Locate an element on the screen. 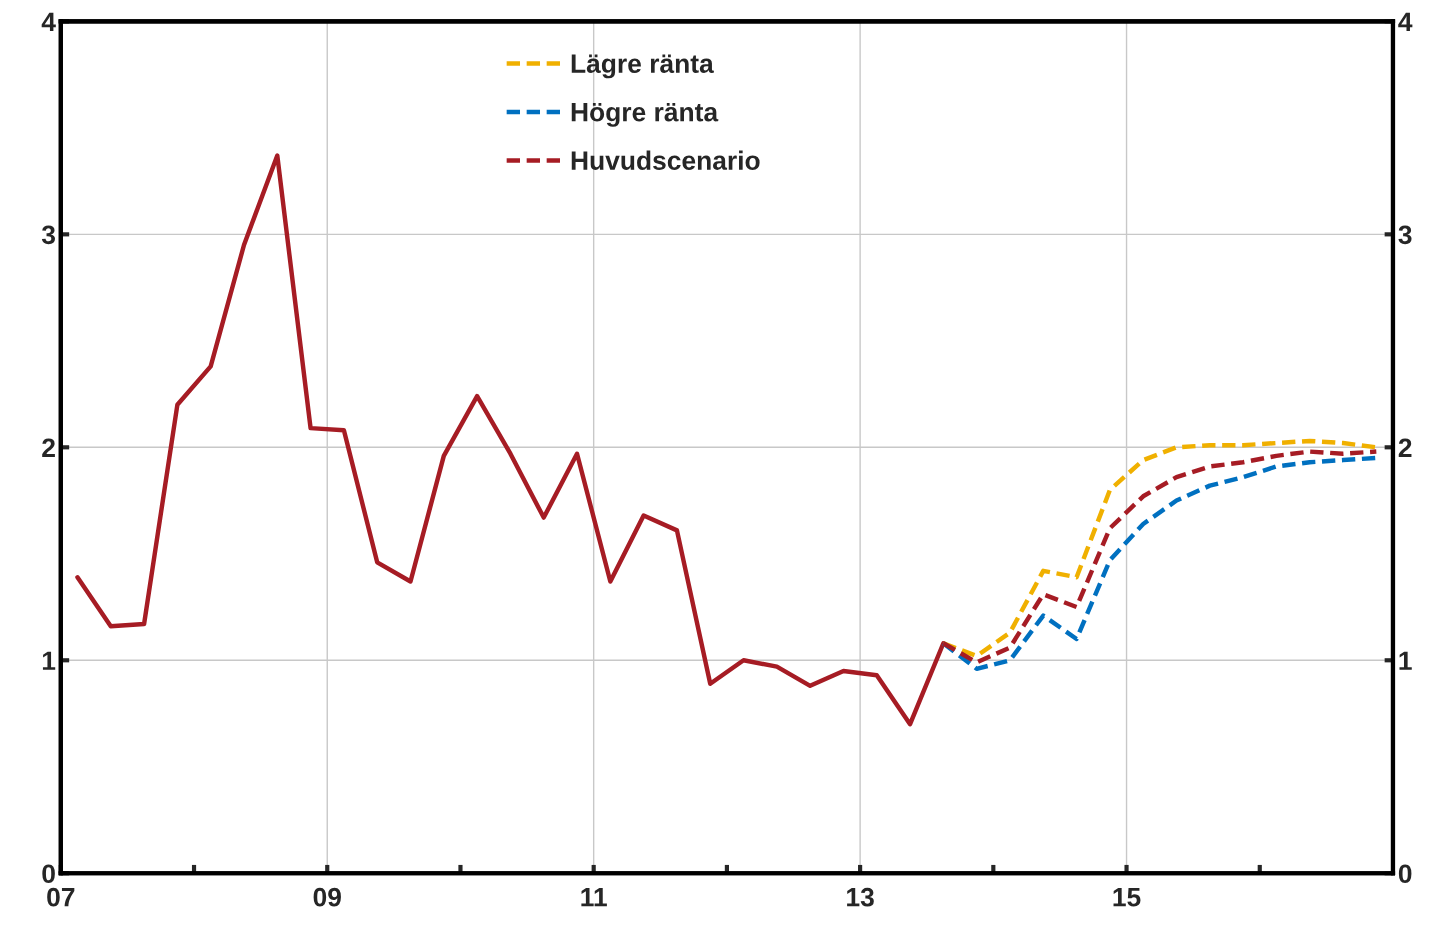 This screenshot has width=1448, height=929. y2-tick-label: 1 is located at coordinates (1405, 660).